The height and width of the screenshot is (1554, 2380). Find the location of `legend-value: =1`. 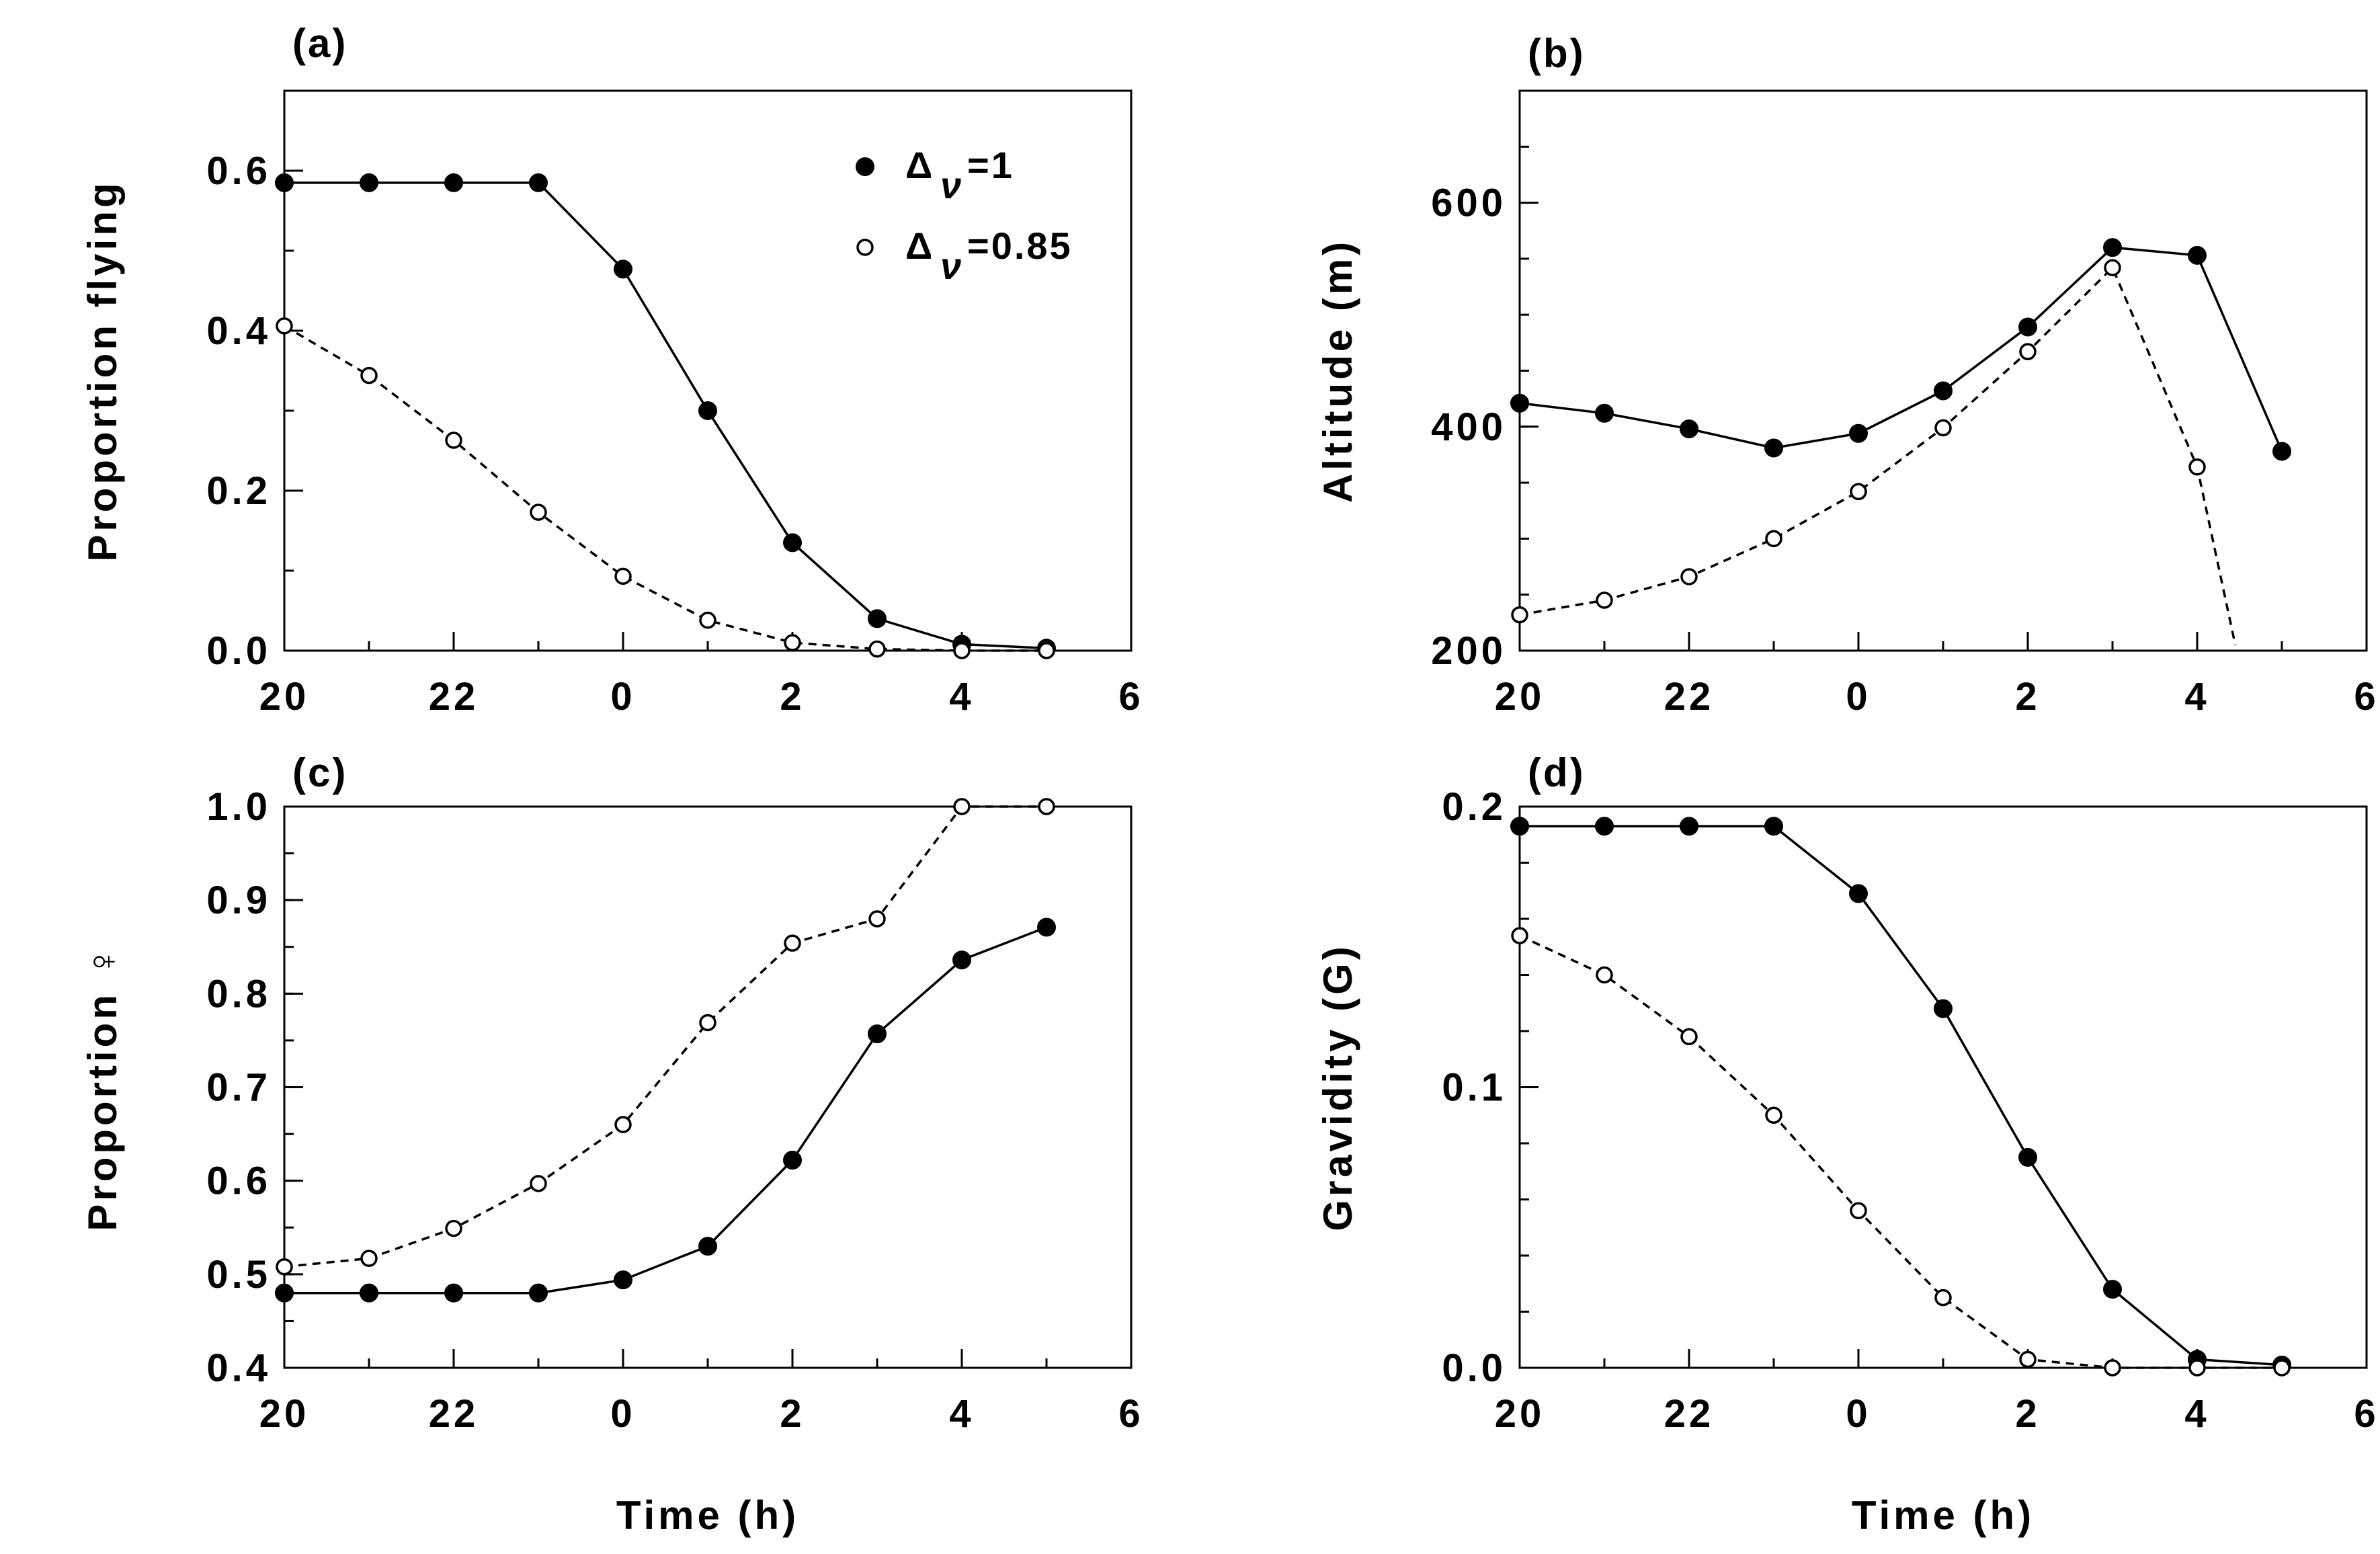

legend-value: =1 is located at coordinates (990, 165).